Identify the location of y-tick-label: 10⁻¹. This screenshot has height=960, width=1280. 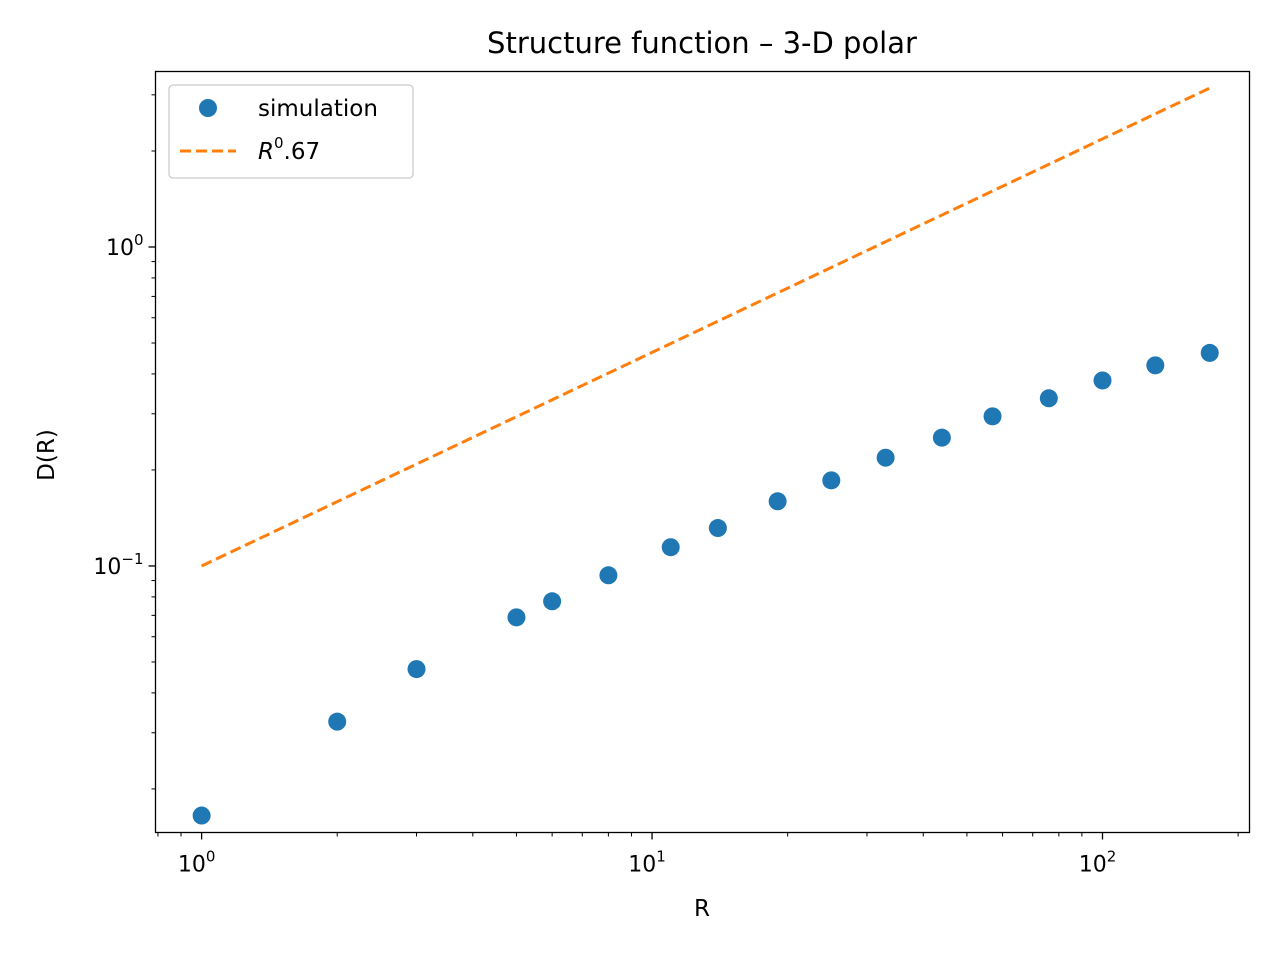
(118, 565).